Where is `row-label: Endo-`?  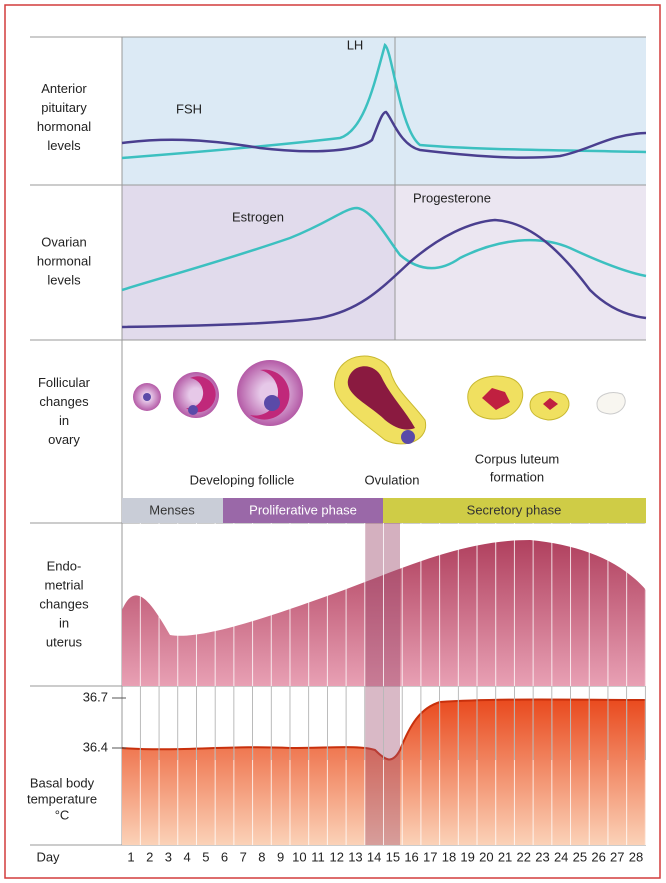
row-label: Endo- is located at coordinates (64, 565).